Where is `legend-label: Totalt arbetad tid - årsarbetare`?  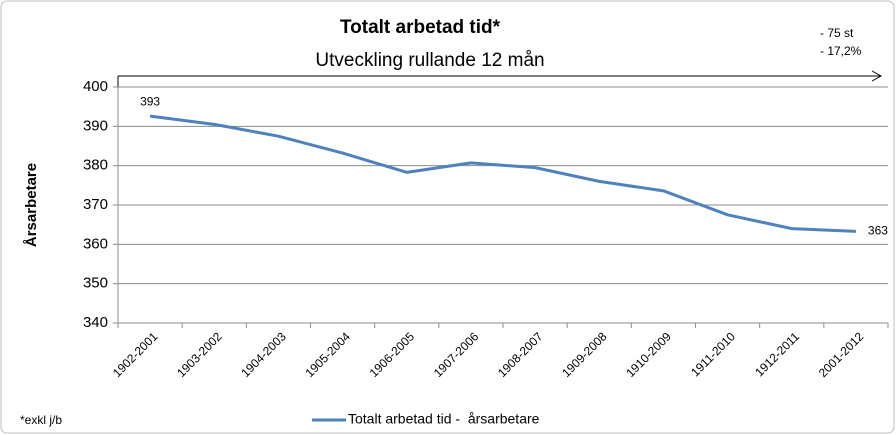
legend-label: Totalt arbetad tid - årsarbetare is located at coordinates (444, 419).